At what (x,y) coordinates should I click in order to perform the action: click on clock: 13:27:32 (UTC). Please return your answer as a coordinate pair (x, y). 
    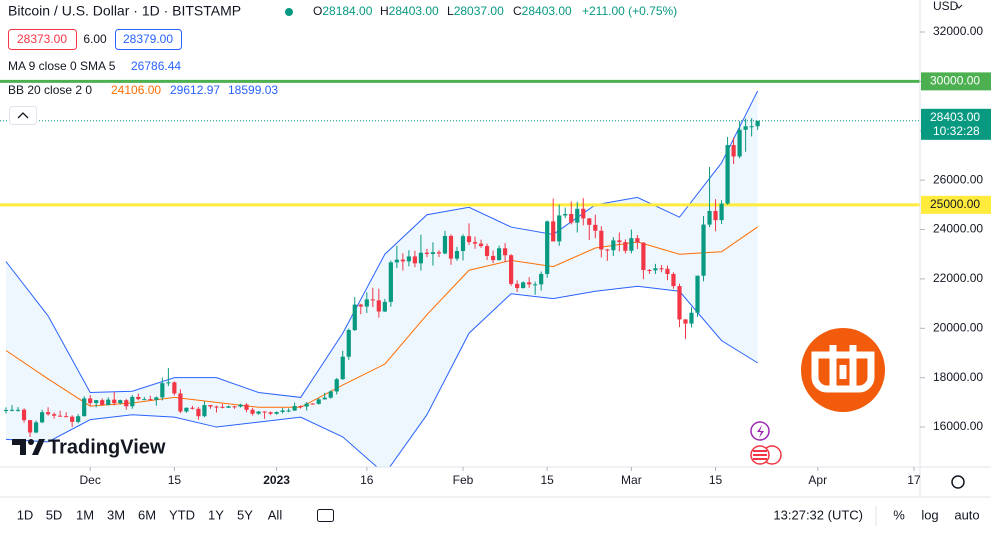
    Looking at the image, I should click on (818, 514).